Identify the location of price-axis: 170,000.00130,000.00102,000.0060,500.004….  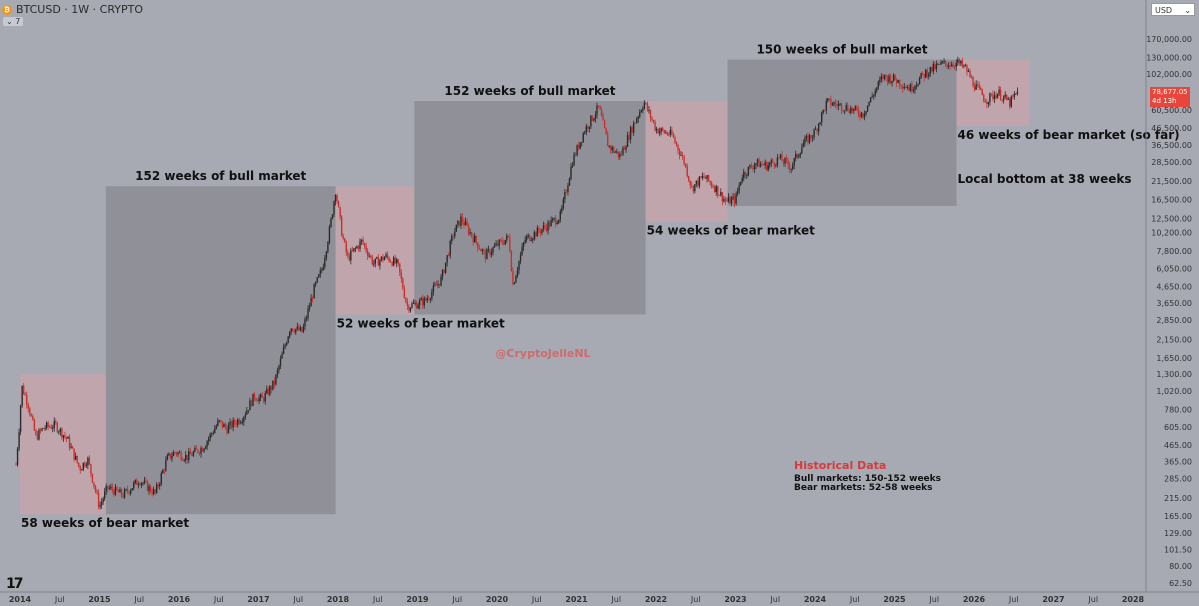
(1169, 311).